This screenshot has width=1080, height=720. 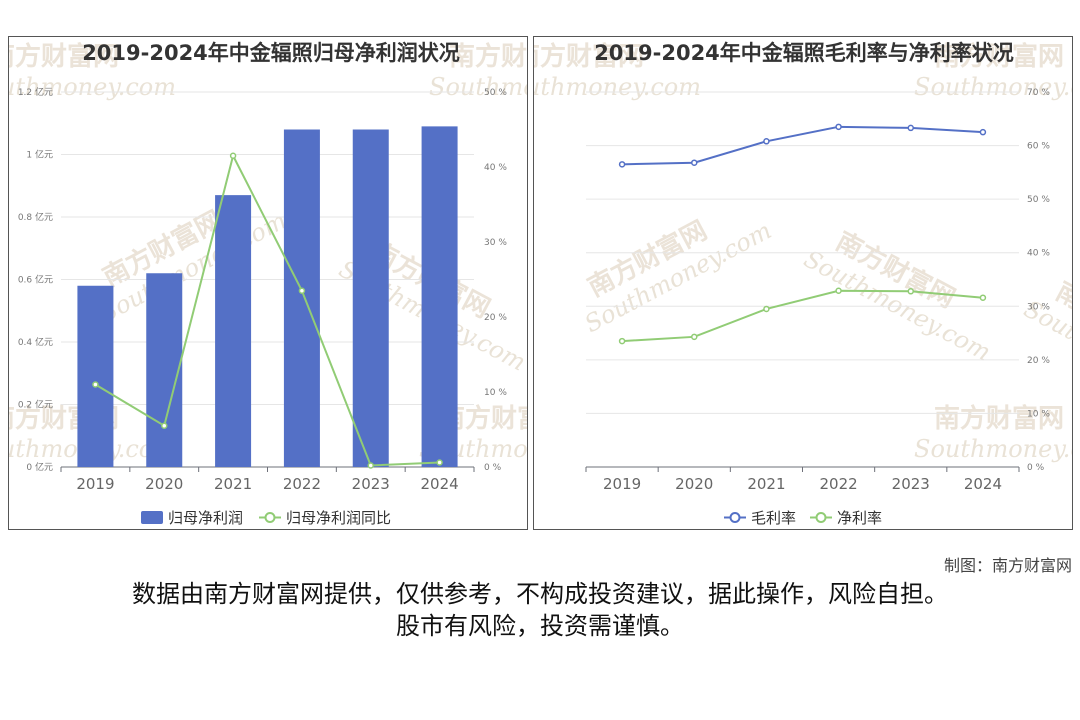 I want to click on disclaimer-line-1: 数据由南方财富网提供，仅供参考，不构成投资建议，据此操作，风险自担。, so click(x=540, y=594).